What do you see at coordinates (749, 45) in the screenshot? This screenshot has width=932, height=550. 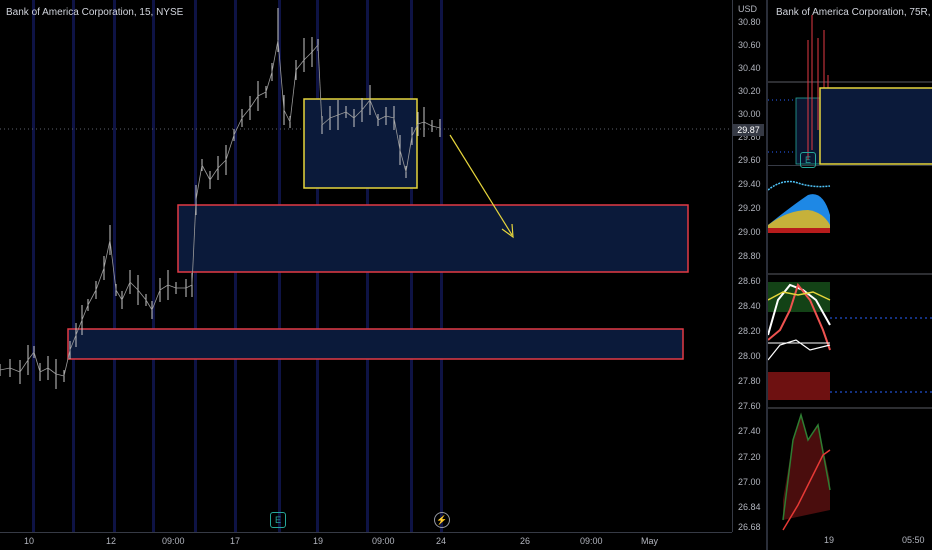 I see `price-tick: 30.60` at bounding box center [749, 45].